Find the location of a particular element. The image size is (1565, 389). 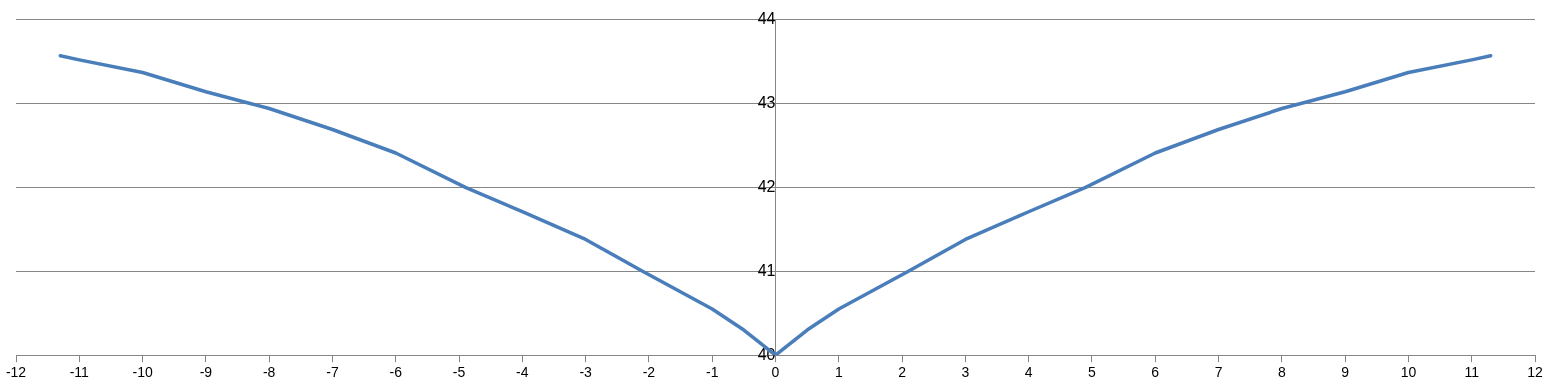

x-tick-label: -6 is located at coordinates (396, 372).